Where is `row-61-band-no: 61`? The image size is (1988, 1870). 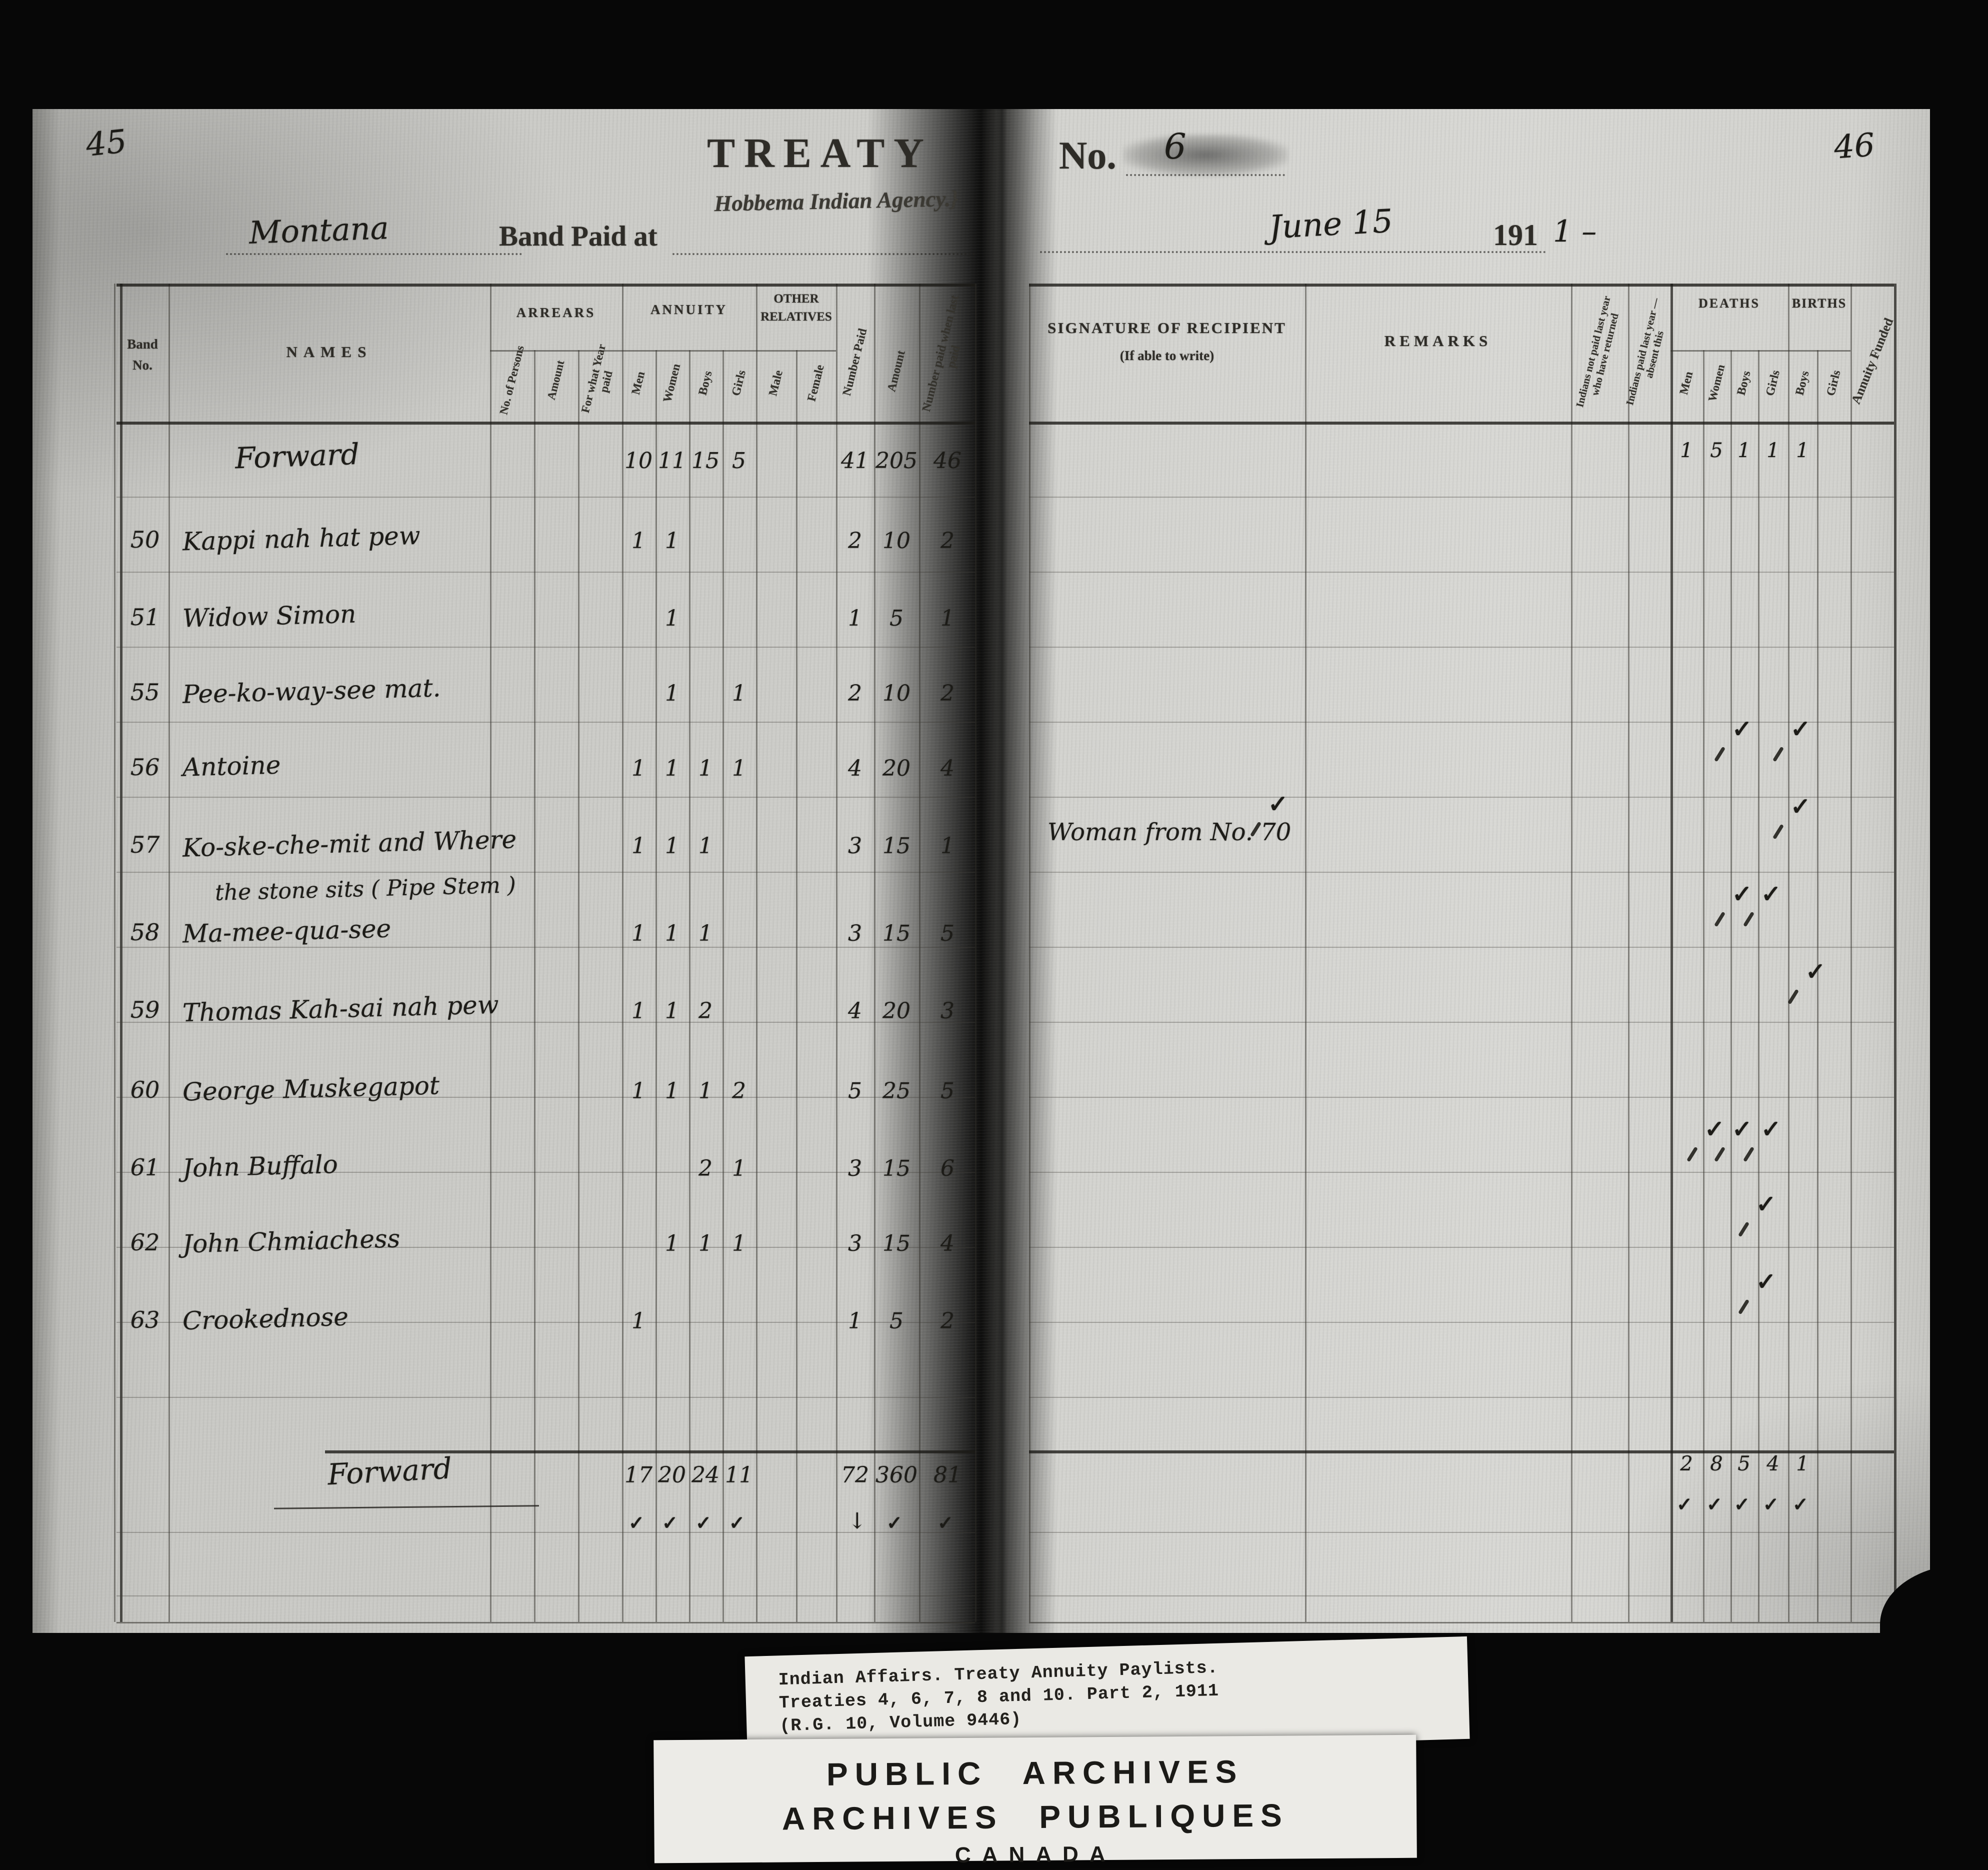 row-61-band-no: 61 is located at coordinates (145, 1167).